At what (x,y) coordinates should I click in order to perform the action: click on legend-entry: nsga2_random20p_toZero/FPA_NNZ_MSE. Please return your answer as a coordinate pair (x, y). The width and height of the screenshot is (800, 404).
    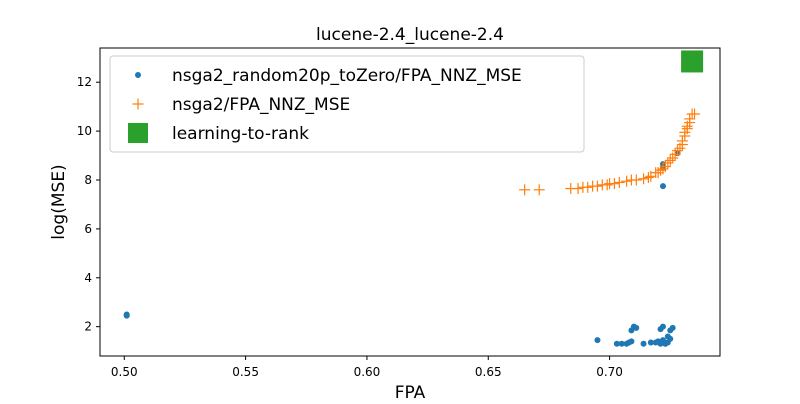
    Looking at the image, I should click on (328, 76).